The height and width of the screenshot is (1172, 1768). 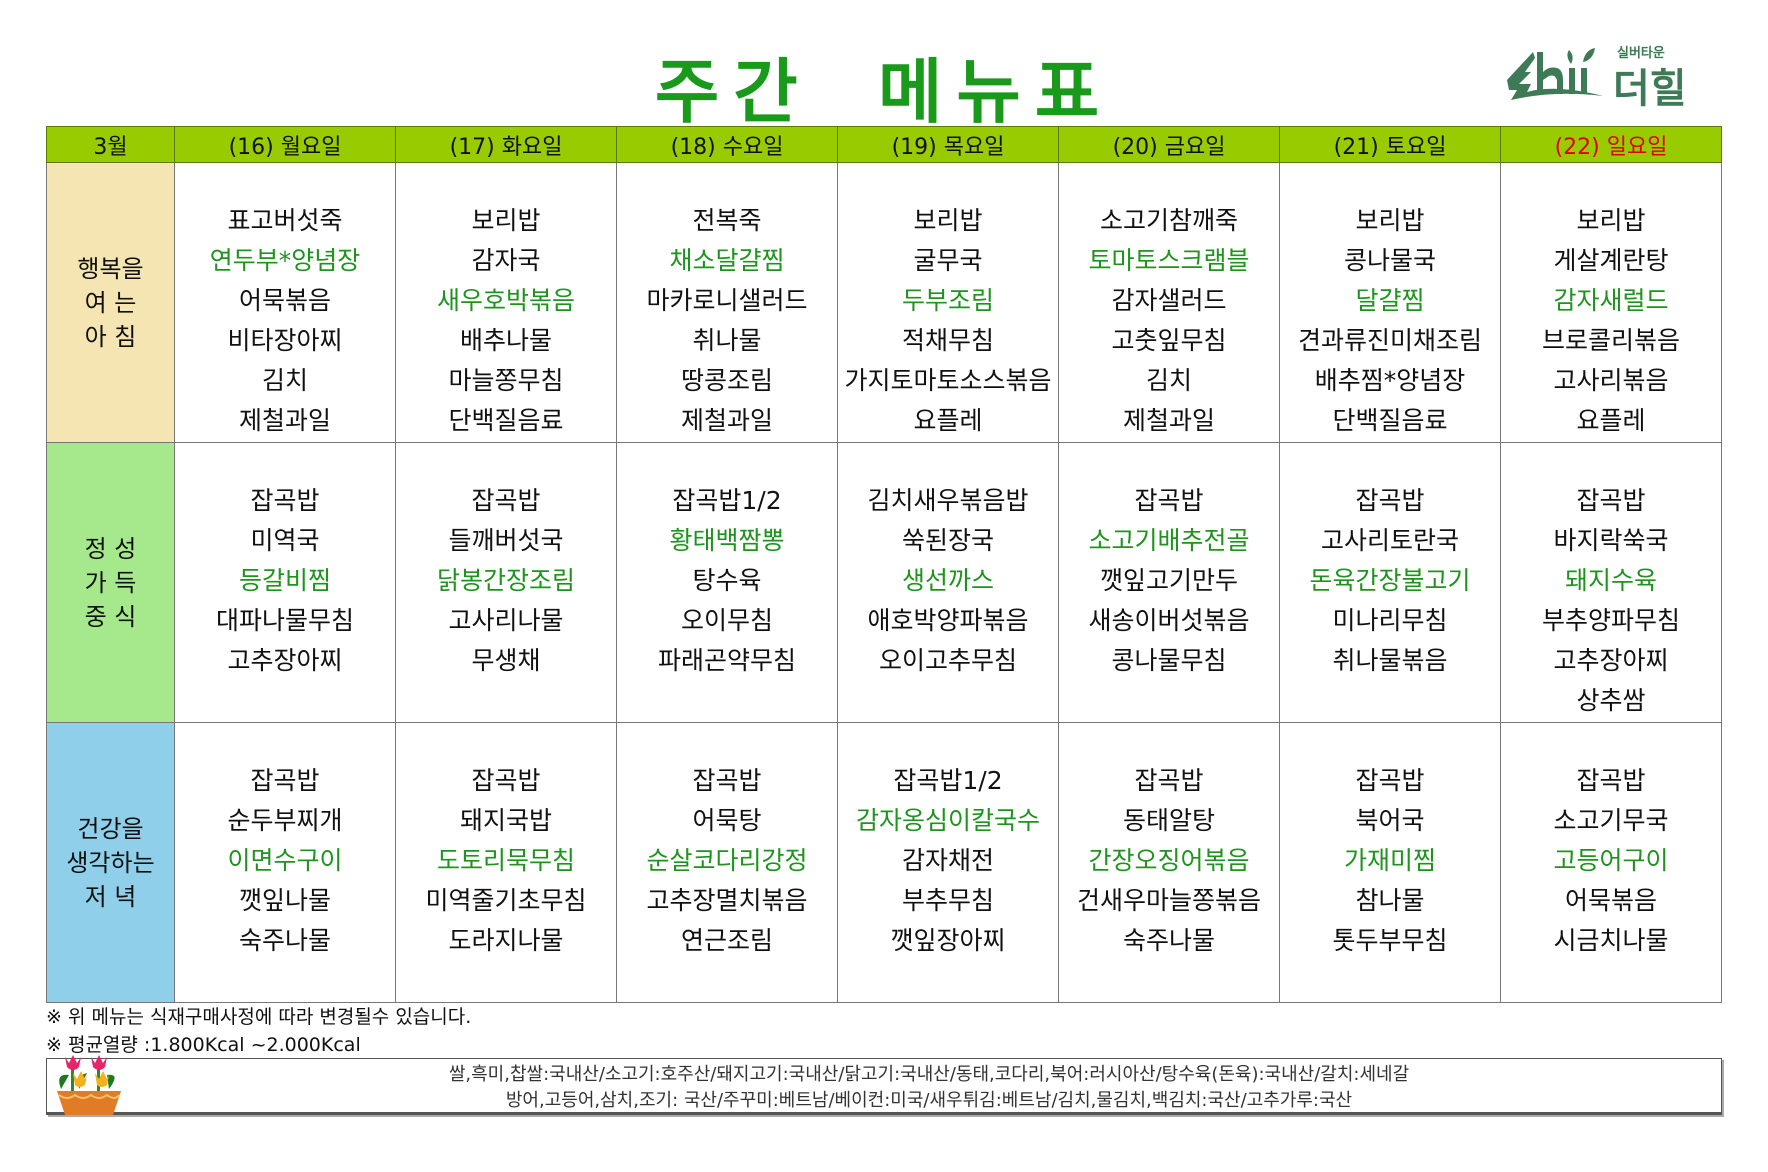 What do you see at coordinates (1169, 620) in the screenshot?
I see `menu-item: 새송이버섯볶음` at bounding box center [1169, 620].